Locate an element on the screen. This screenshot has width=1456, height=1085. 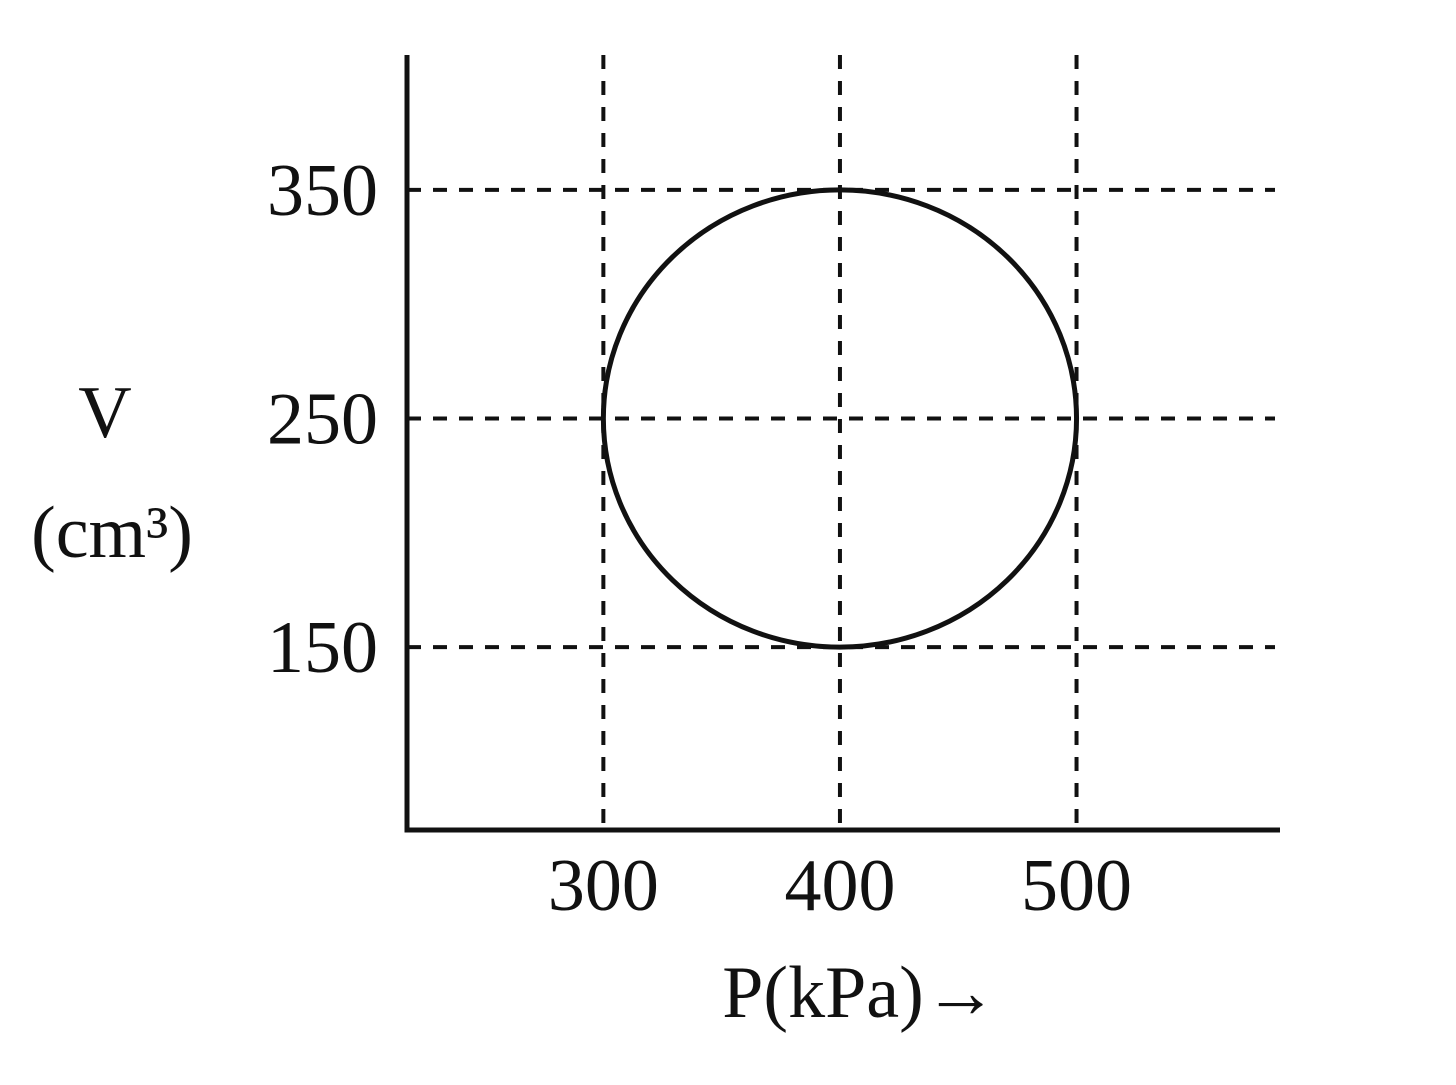
y-tick-label: 250 is located at coordinates (322, 419).